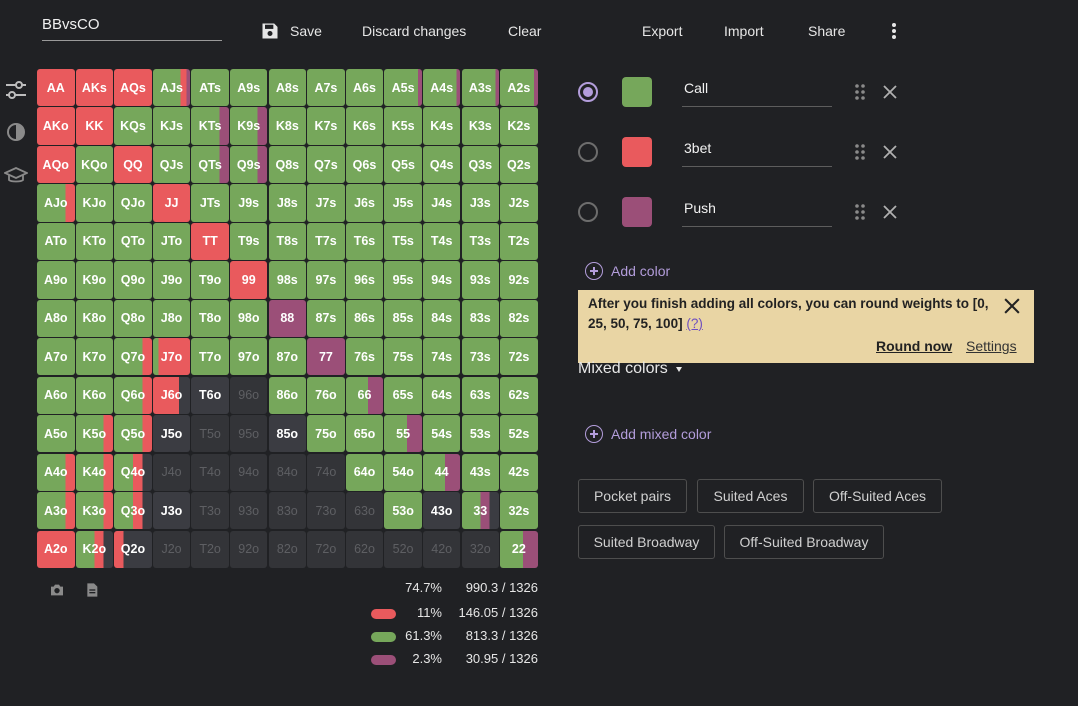 The height and width of the screenshot is (706, 1078). What do you see at coordinates (627, 271) in the screenshot?
I see `add-color-button: Add color` at bounding box center [627, 271].